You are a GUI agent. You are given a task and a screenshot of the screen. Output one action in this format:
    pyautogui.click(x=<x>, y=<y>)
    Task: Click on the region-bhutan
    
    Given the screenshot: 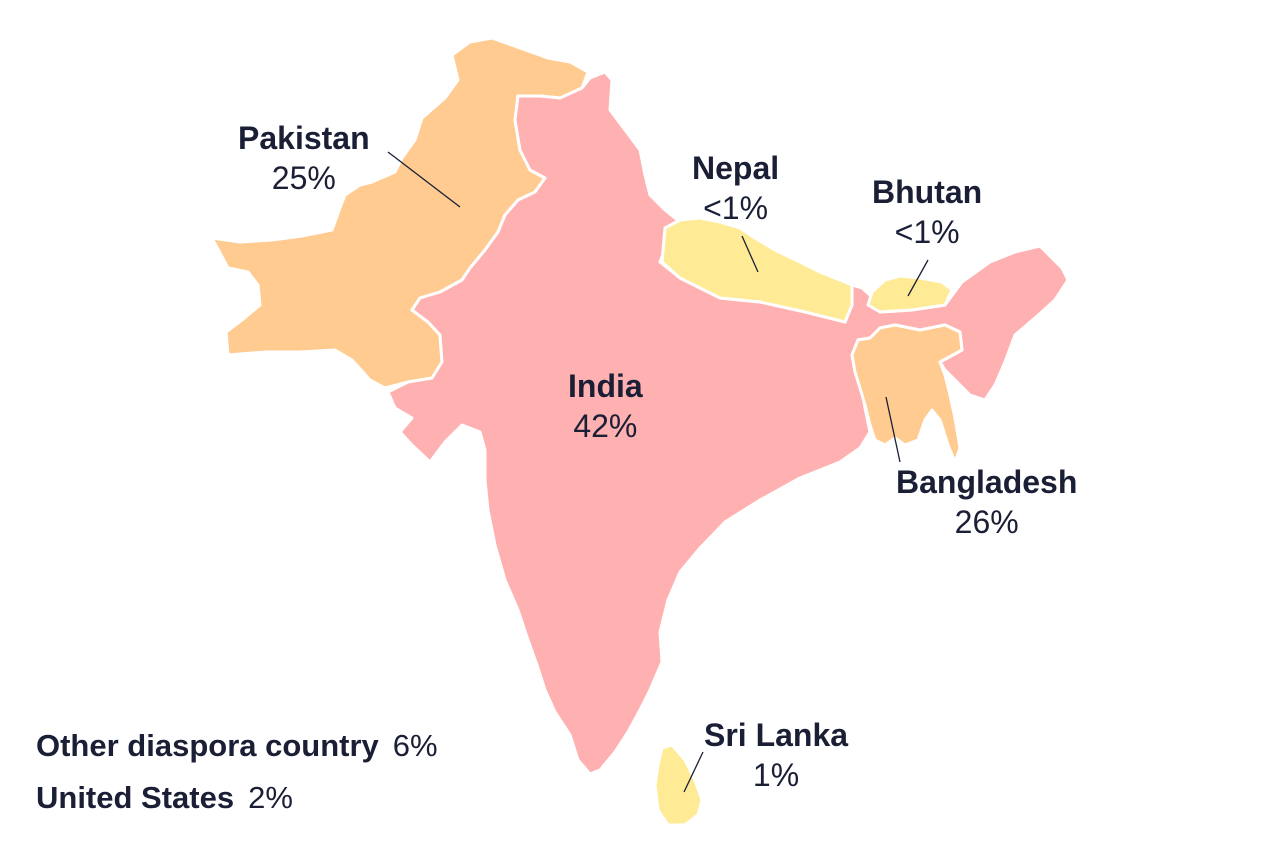 What is the action you would take?
    pyautogui.click(x=910, y=294)
    